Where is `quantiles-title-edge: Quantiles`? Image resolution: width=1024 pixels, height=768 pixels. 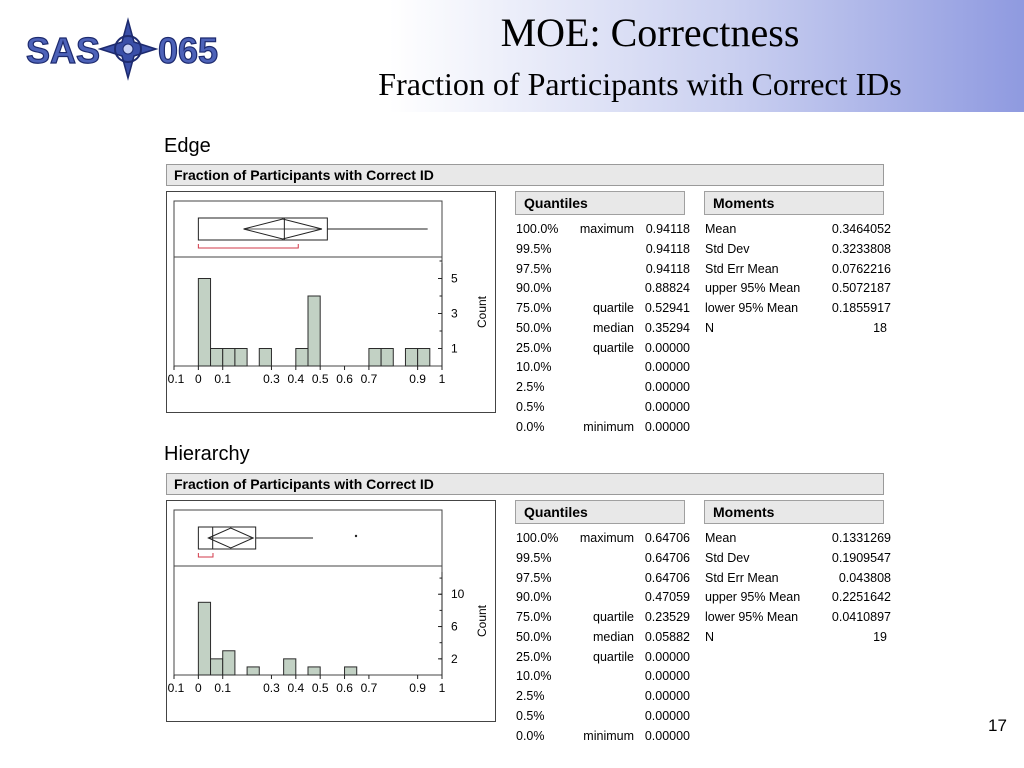 quantiles-title-edge: Quantiles is located at coordinates (600, 203).